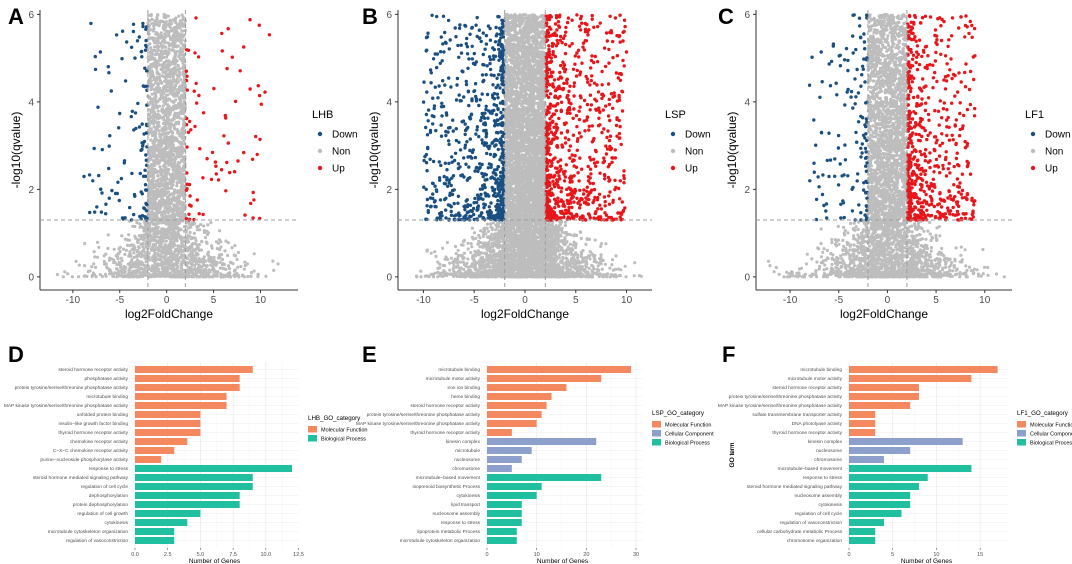 The image size is (1072, 564). What do you see at coordinates (119, 300) in the screenshot?
I see `x-tick-label: -5` at bounding box center [119, 300].